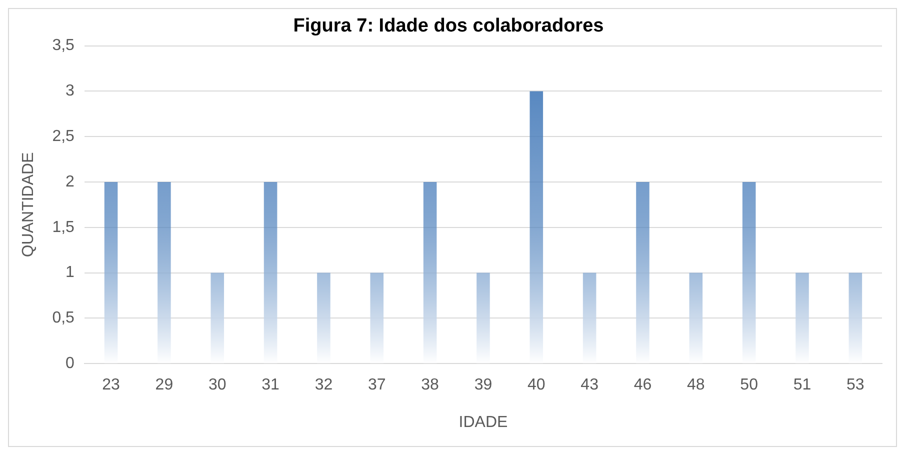 This screenshot has height=455, width=905. What do you see at coordinates (164, 385) in the screenshot?
I see `x-tick-label: 29` at bounding box center [164, 385].